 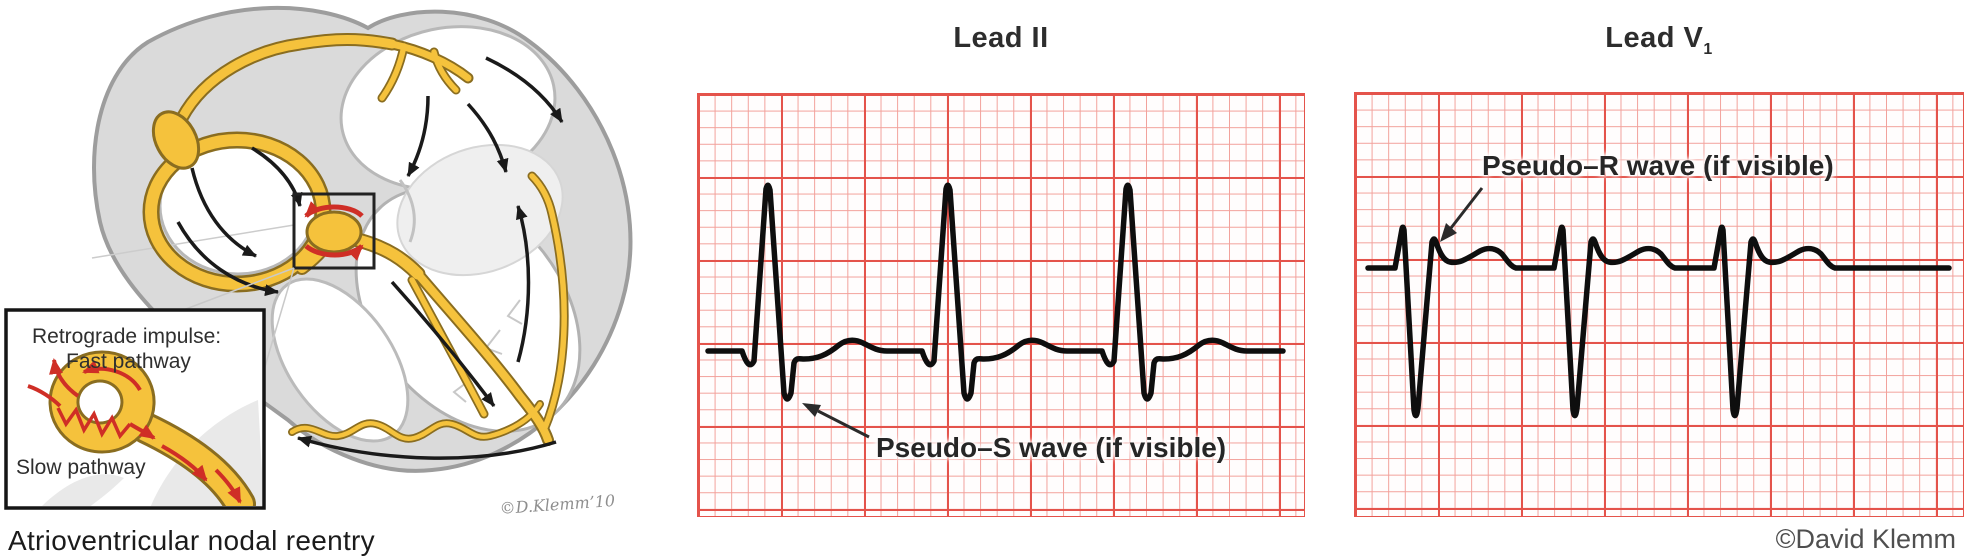 What do you see at coordinates (557, 504) in the screenshot?
I see `artist-signature: ©D.Klemm’10` at bounding box center [557, 504].